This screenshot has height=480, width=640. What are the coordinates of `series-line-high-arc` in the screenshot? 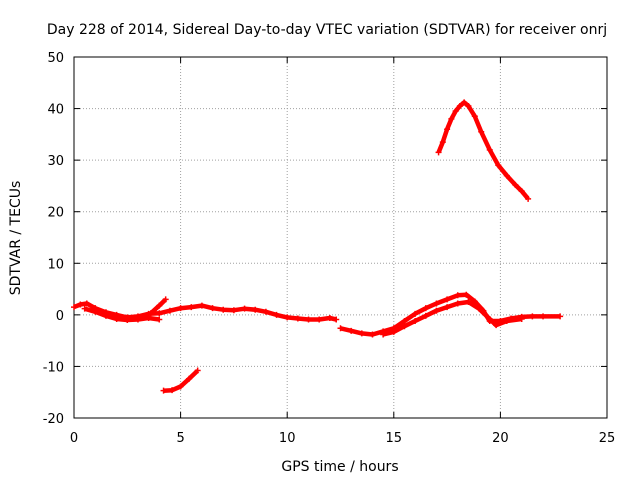 It's located at (483, 150).